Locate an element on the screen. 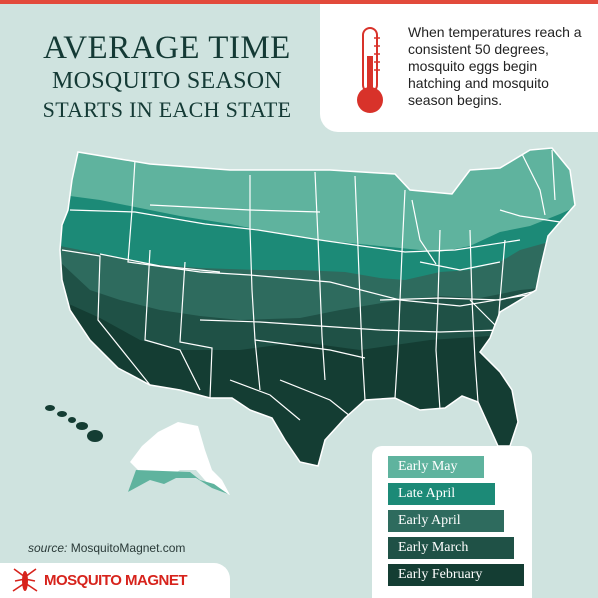  legend-label: Early February is located at coordinates (440, 574).